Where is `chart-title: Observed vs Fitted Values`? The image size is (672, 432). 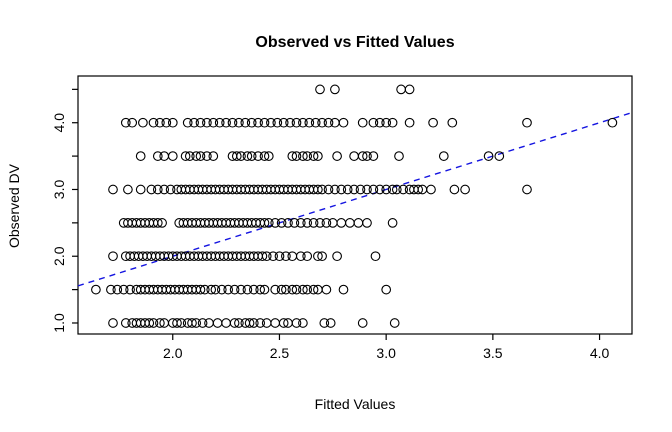 chart-title: Observed vs Fitted Values is located at coordinates (355, 42).